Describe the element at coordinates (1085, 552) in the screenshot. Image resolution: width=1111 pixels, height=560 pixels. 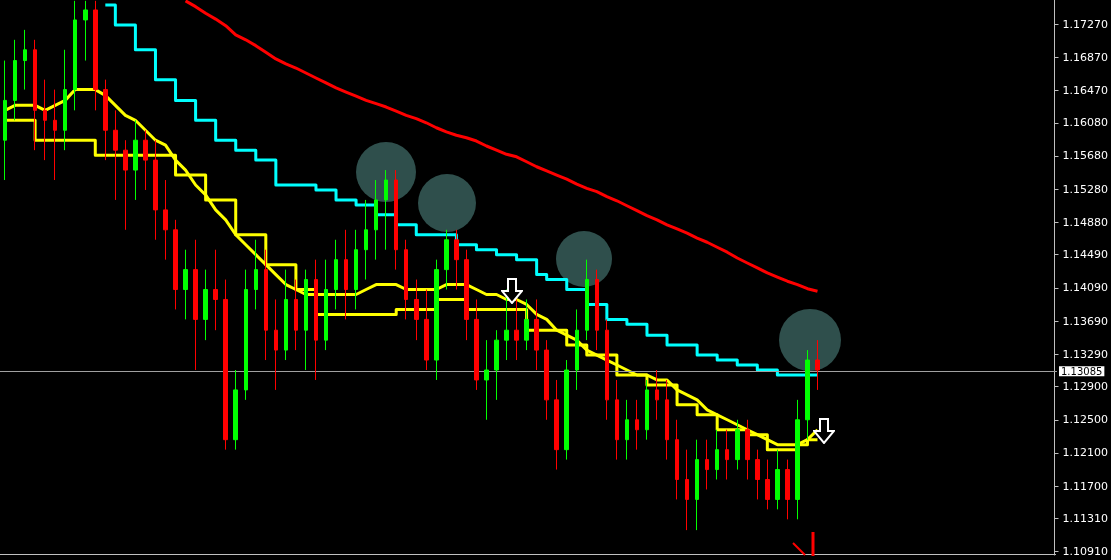
I see `y-tick-label: 1.10910` at that location.